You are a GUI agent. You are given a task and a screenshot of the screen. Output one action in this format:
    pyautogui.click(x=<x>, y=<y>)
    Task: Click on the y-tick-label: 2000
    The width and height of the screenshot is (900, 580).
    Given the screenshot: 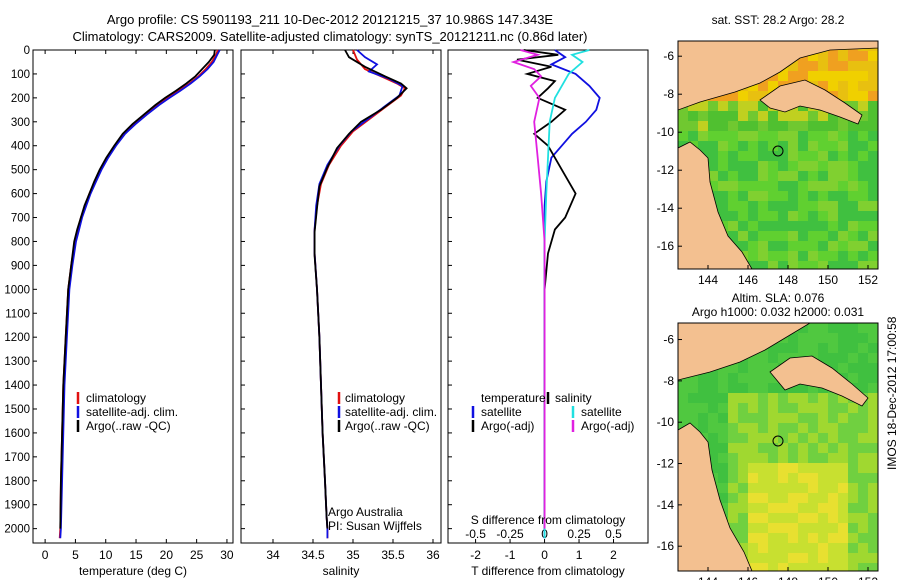 What is the action you would take?
    pyautogui.click(x=17, y=530)
    